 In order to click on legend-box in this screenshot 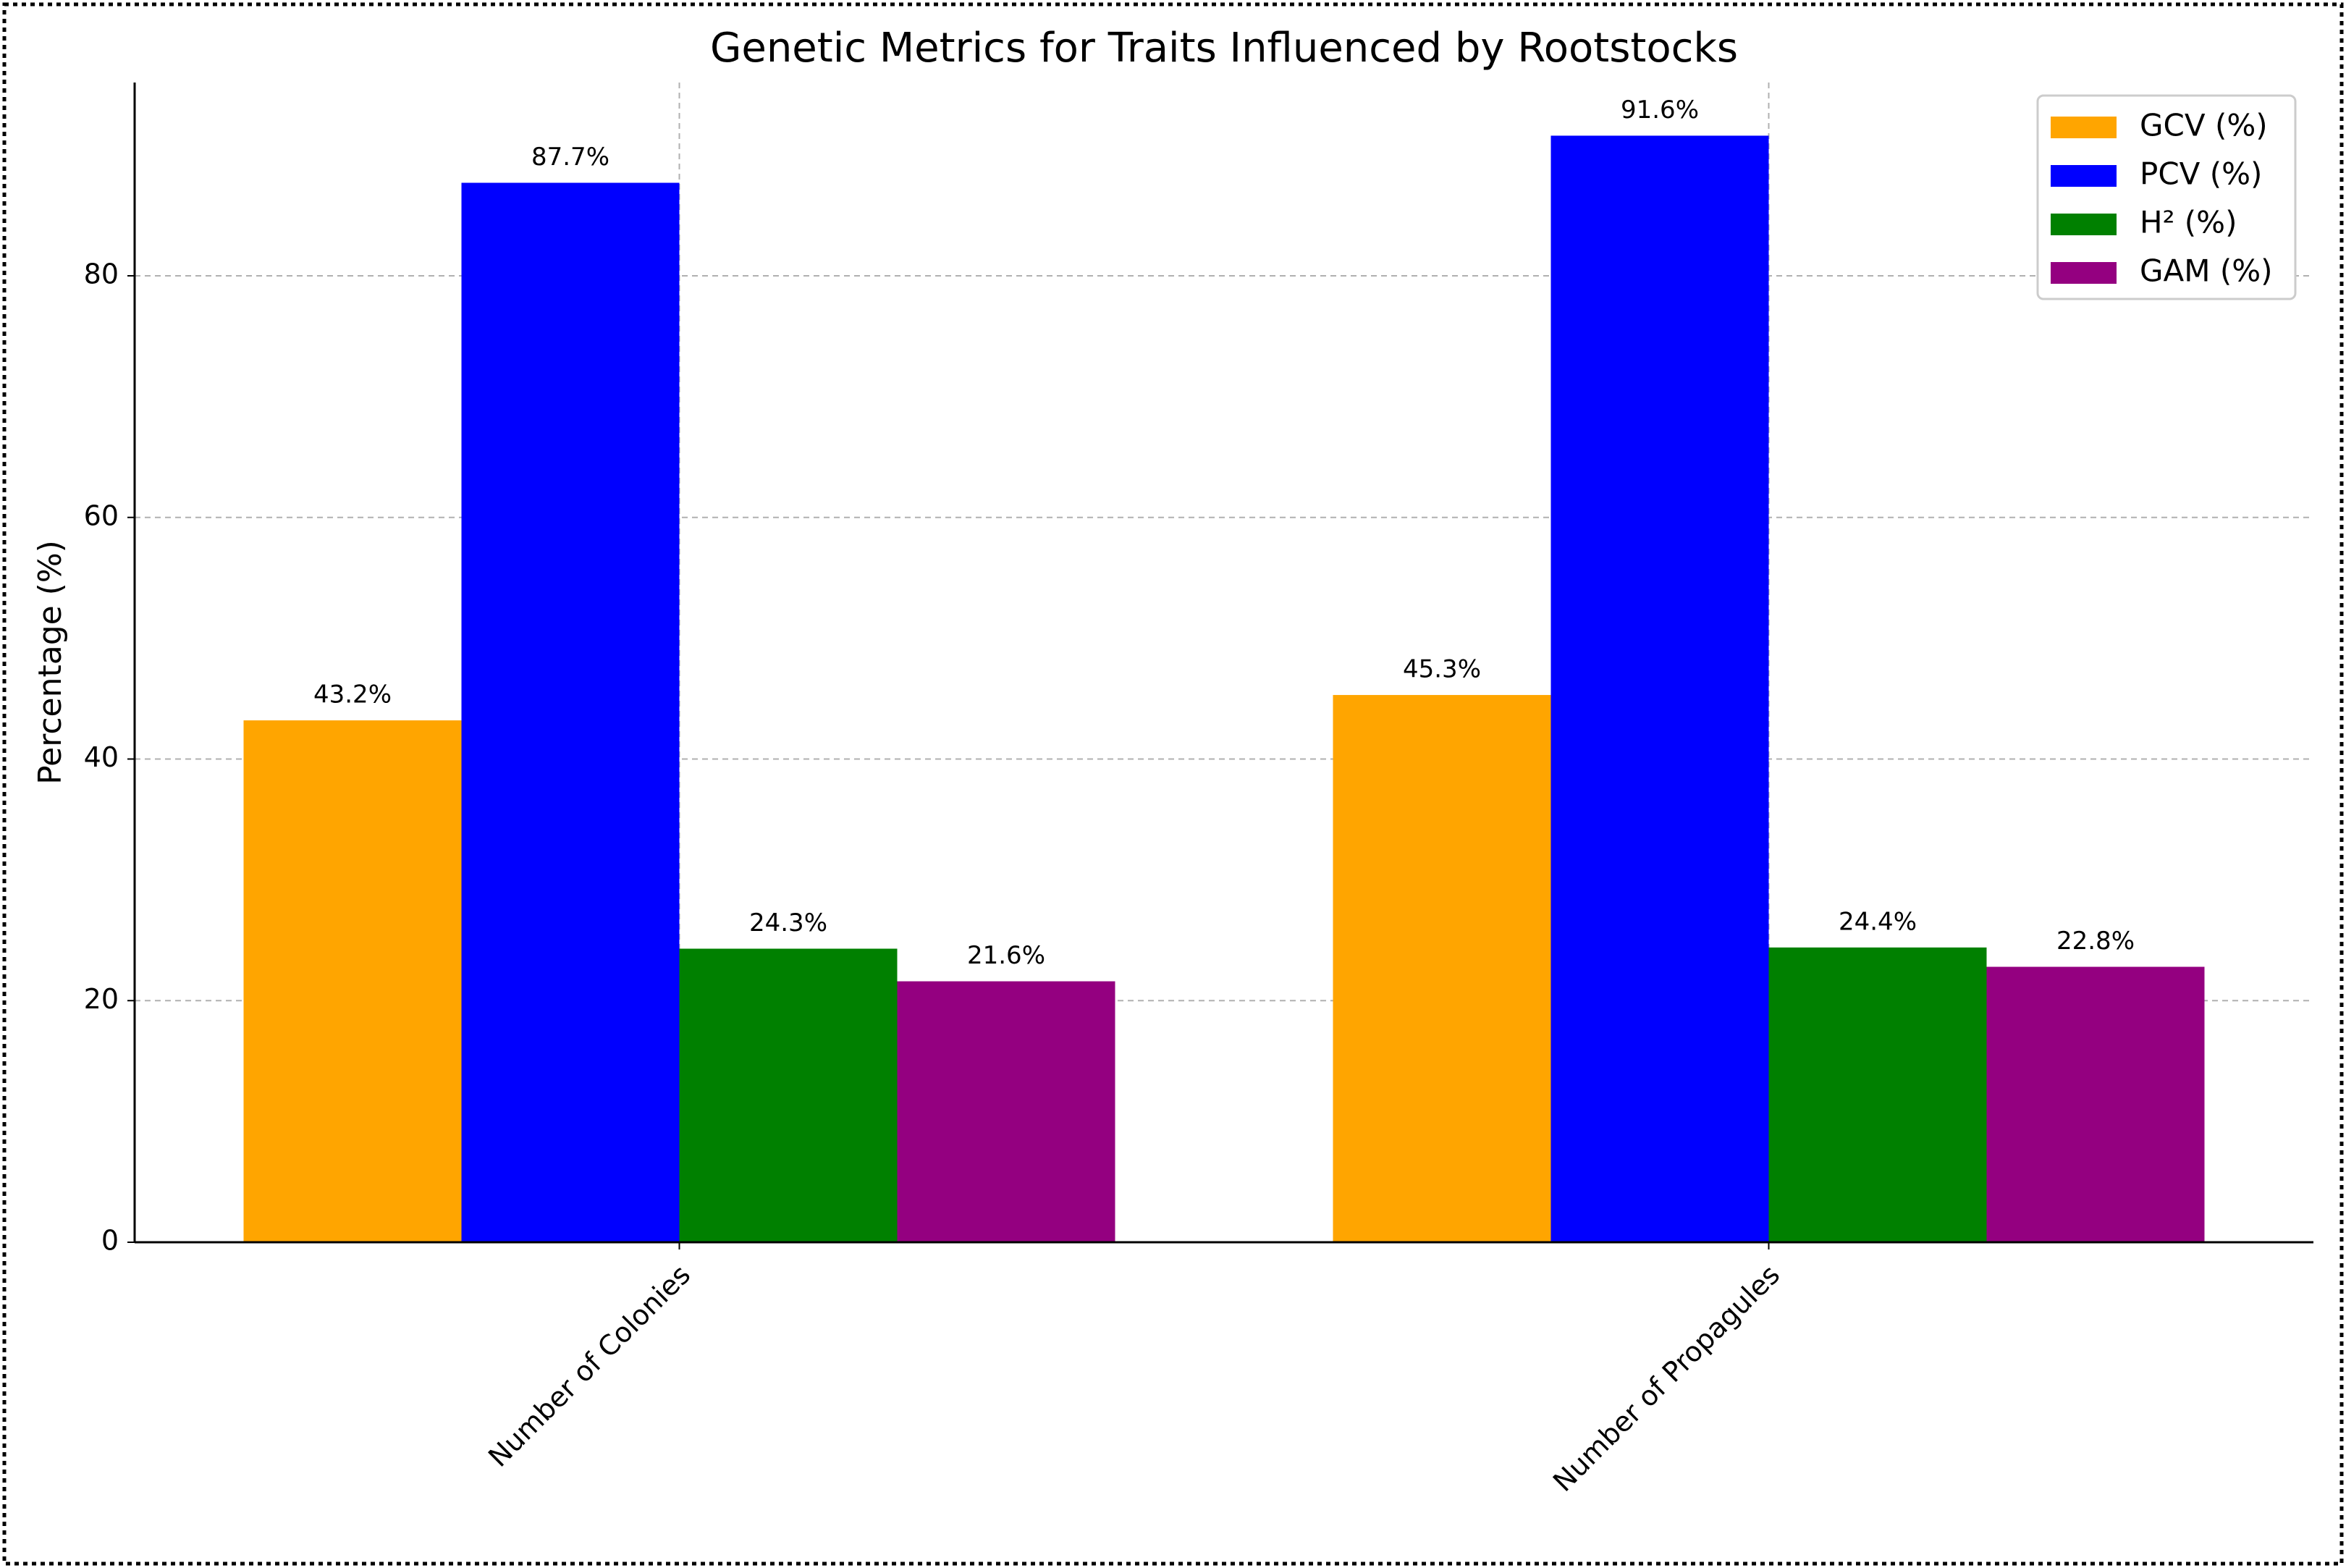, I will do `click(2166, 197)`.